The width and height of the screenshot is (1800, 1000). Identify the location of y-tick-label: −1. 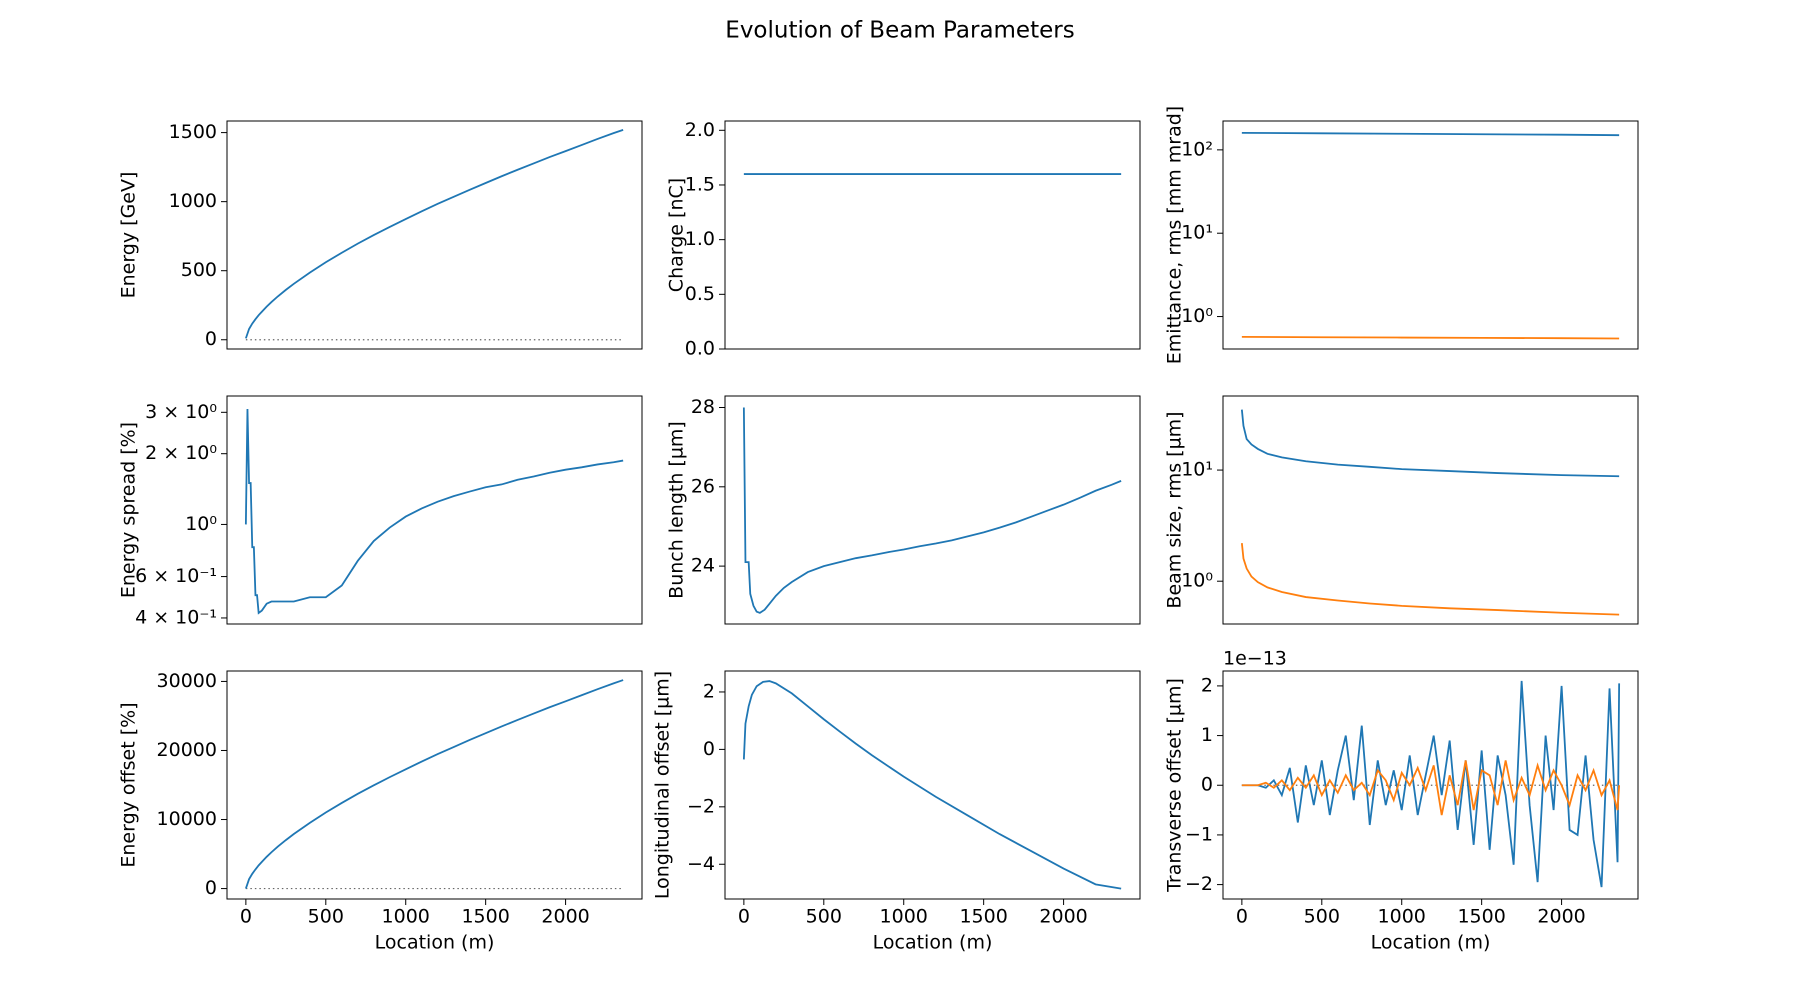
(1199, 834).